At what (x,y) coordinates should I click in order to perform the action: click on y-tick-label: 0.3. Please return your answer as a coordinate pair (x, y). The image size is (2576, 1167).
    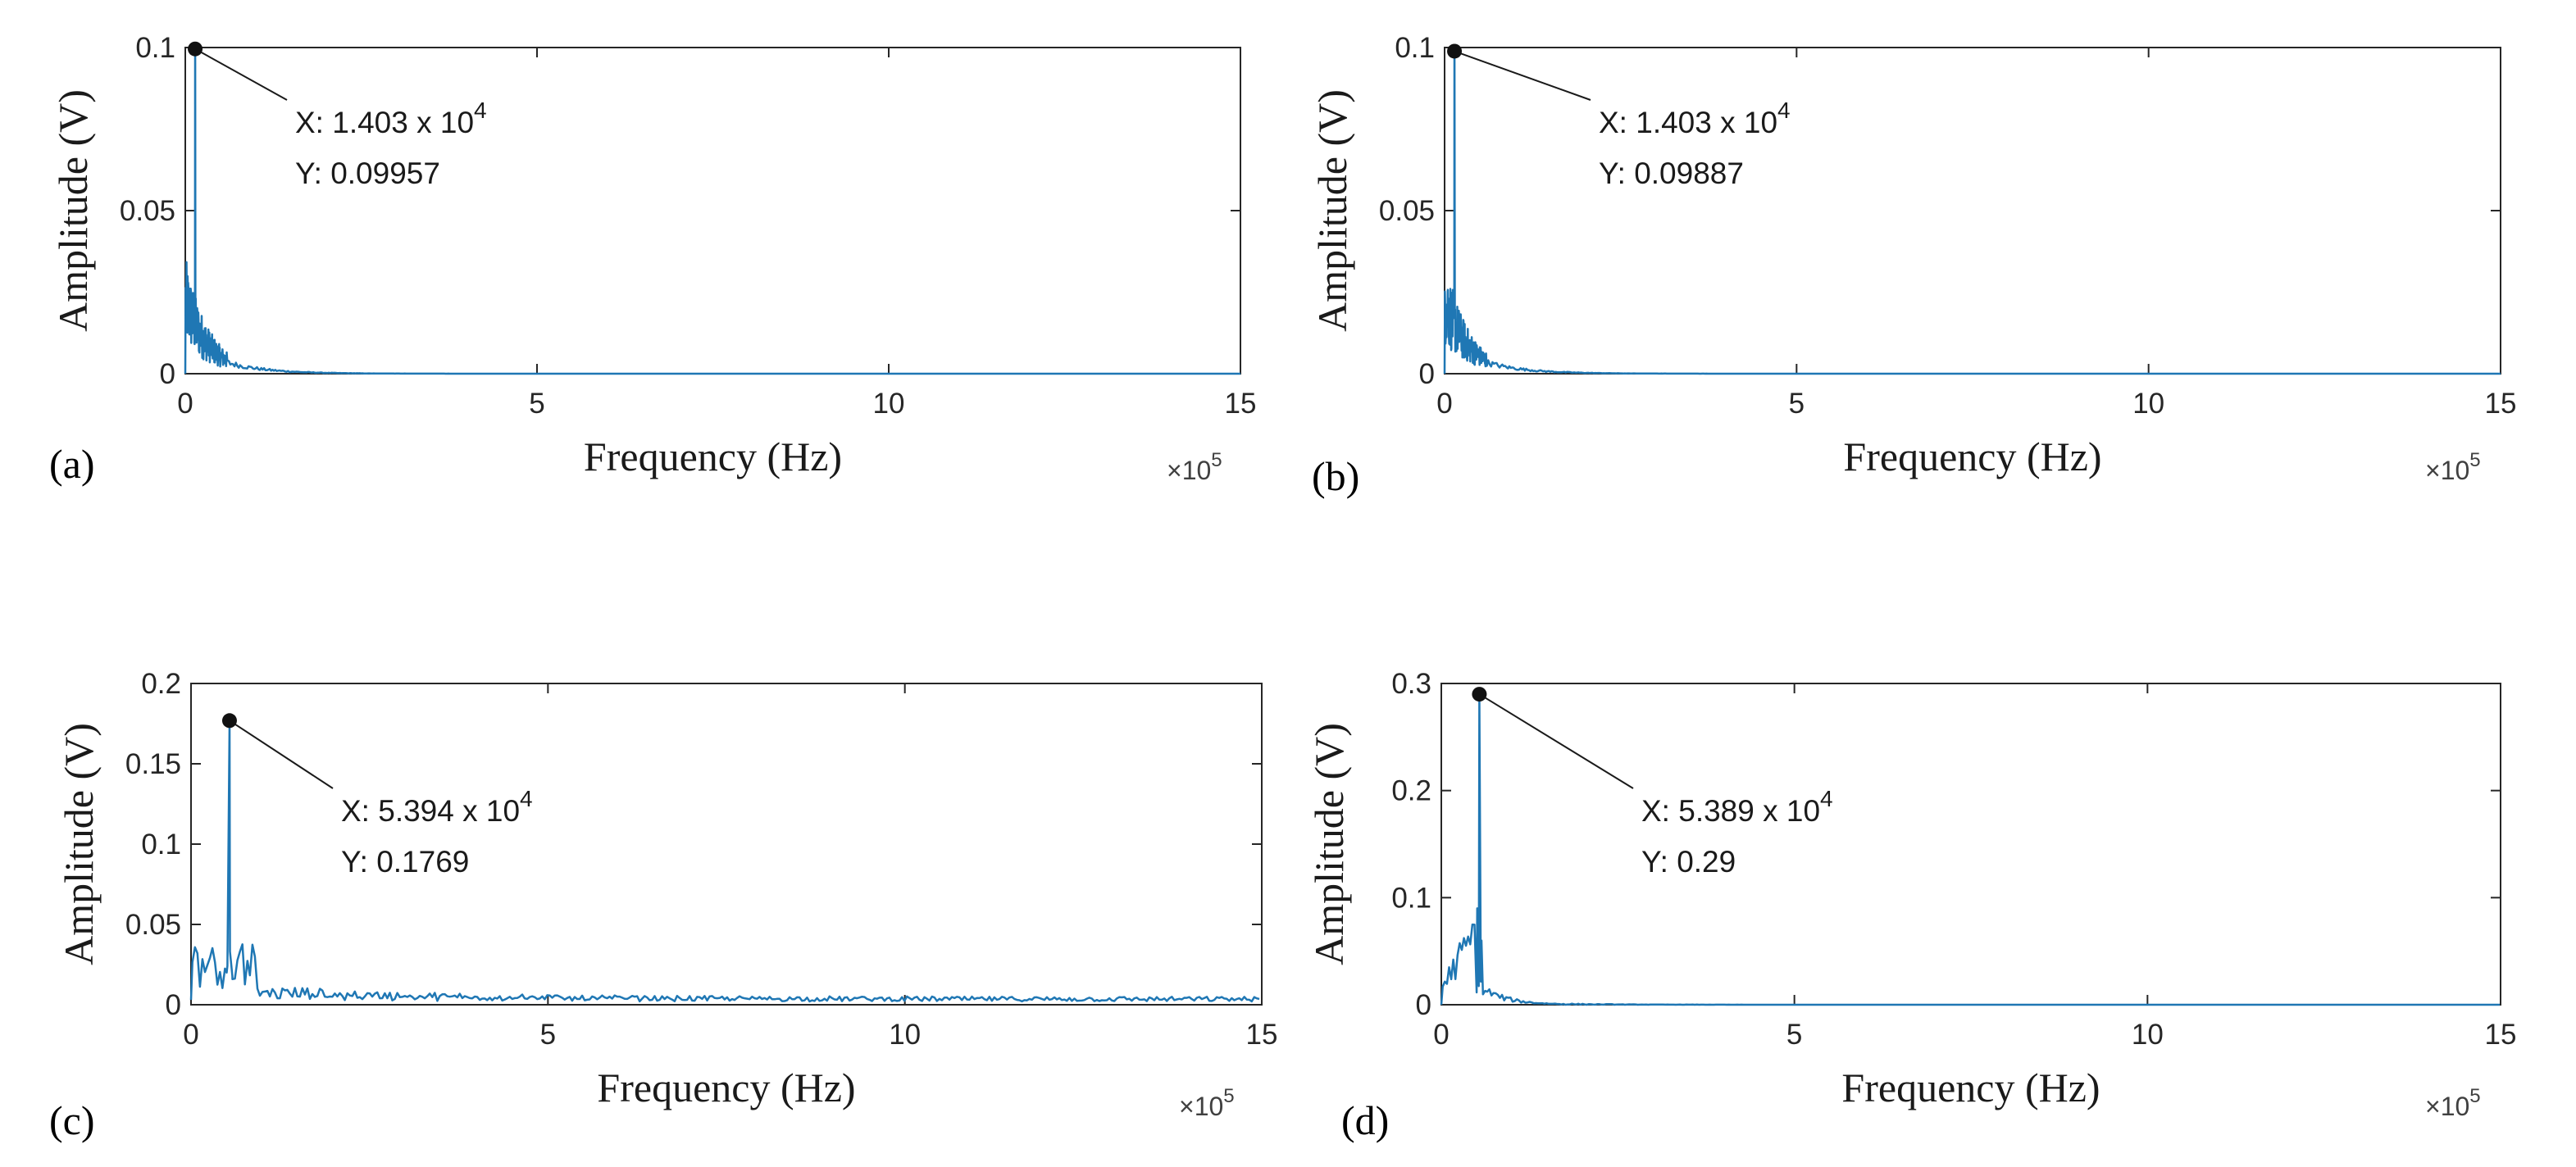
    Looking at the image, I should click on (1411, 684).